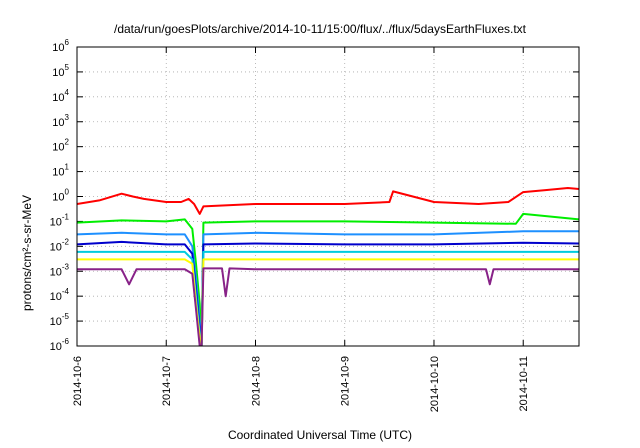 Image resolution: width=640 pixels, height=448 pixels. Describe the element at coordinates (346, 381) in the screenshot. I see `x-tick-label: 2014-10-9` at that location.